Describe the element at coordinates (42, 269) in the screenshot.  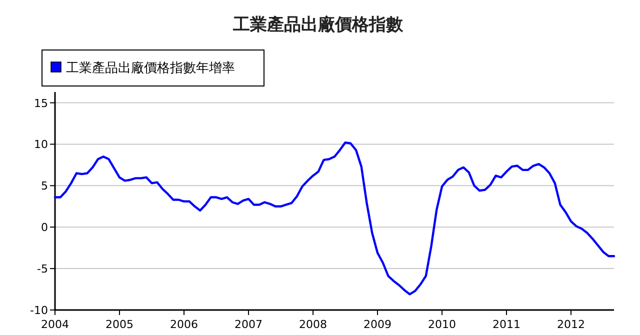
I see `y-tick-label: -5` at that location.